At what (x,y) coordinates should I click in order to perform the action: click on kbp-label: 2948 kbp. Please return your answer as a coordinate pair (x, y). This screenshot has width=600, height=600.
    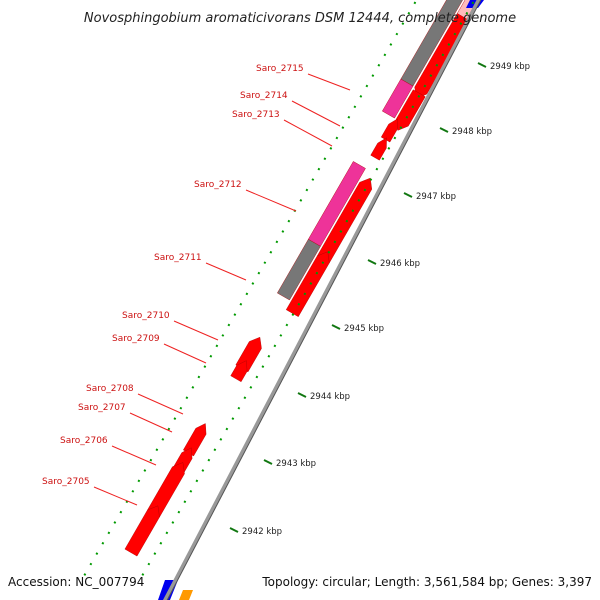
    Looking at the image, I should click on (472, 132).